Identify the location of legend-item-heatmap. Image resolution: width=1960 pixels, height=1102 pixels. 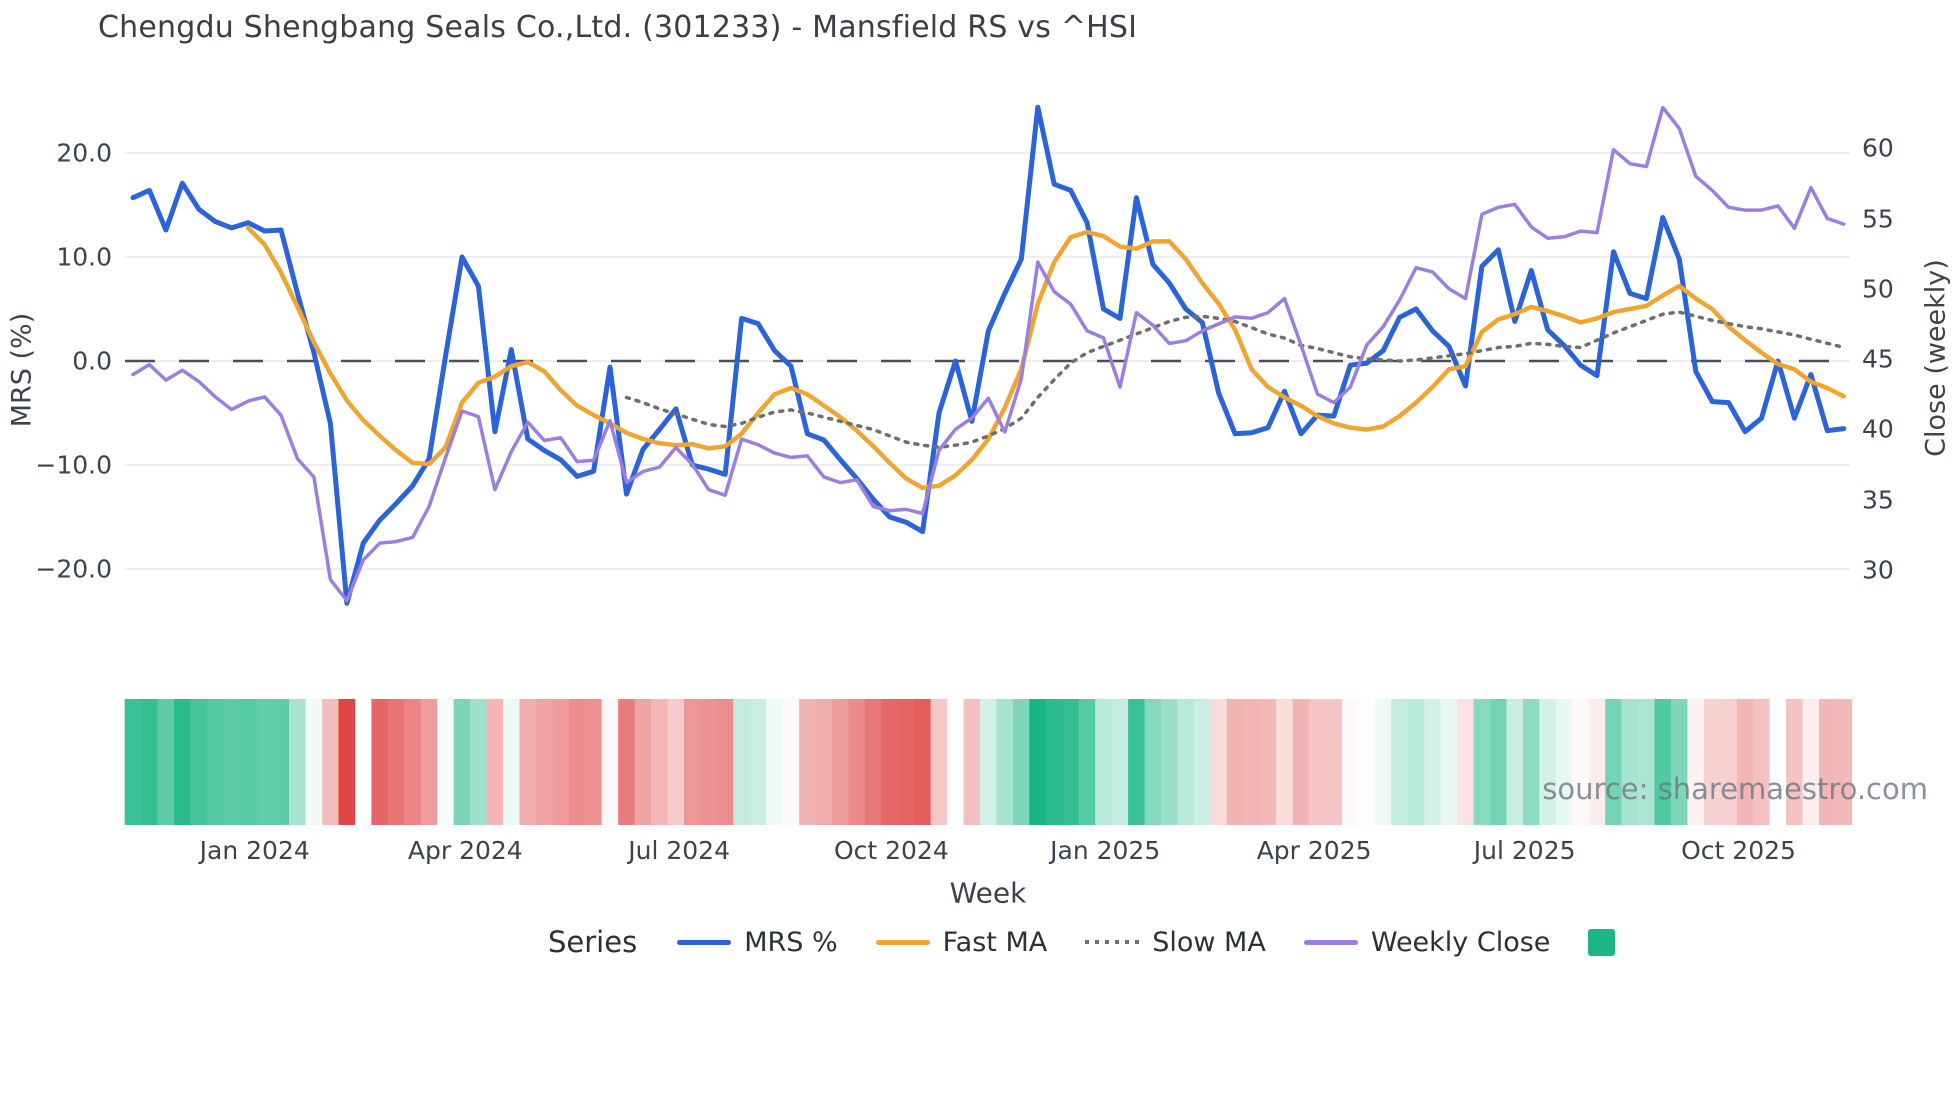
(1602, 942).